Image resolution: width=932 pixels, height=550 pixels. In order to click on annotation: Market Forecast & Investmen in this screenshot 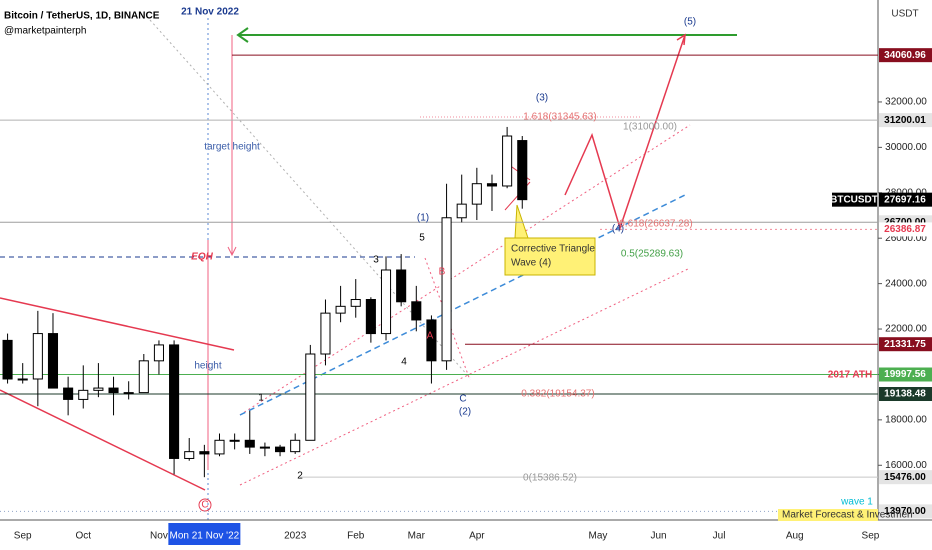, I will do `click(847, 515)`.